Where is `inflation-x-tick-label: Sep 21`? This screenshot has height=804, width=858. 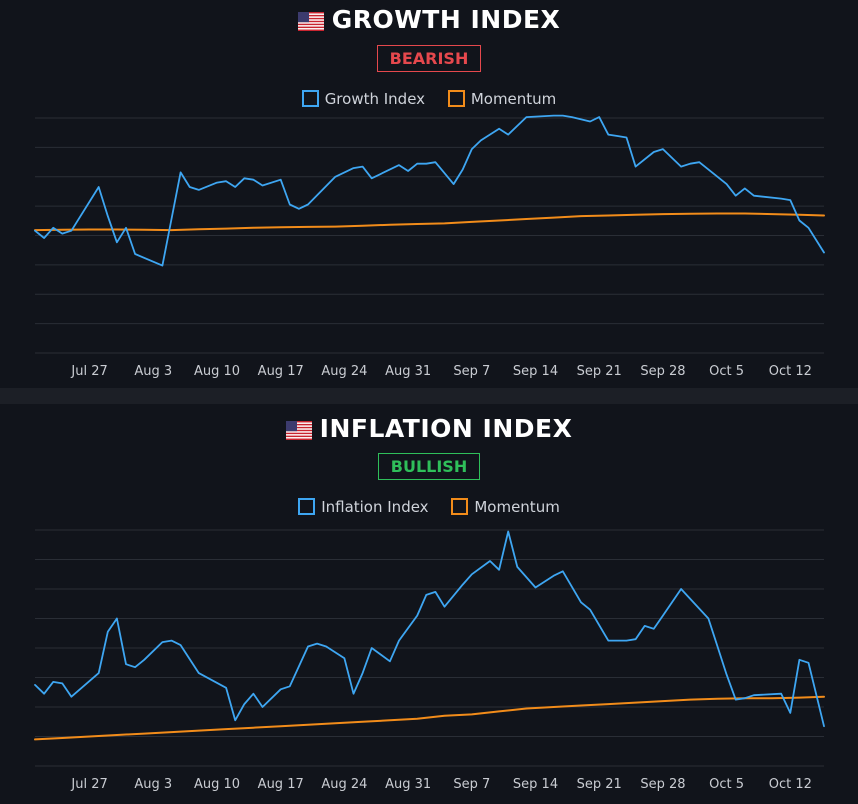 inflation-x-tick-label: Sep 21 is located at coordinates (599, 784).